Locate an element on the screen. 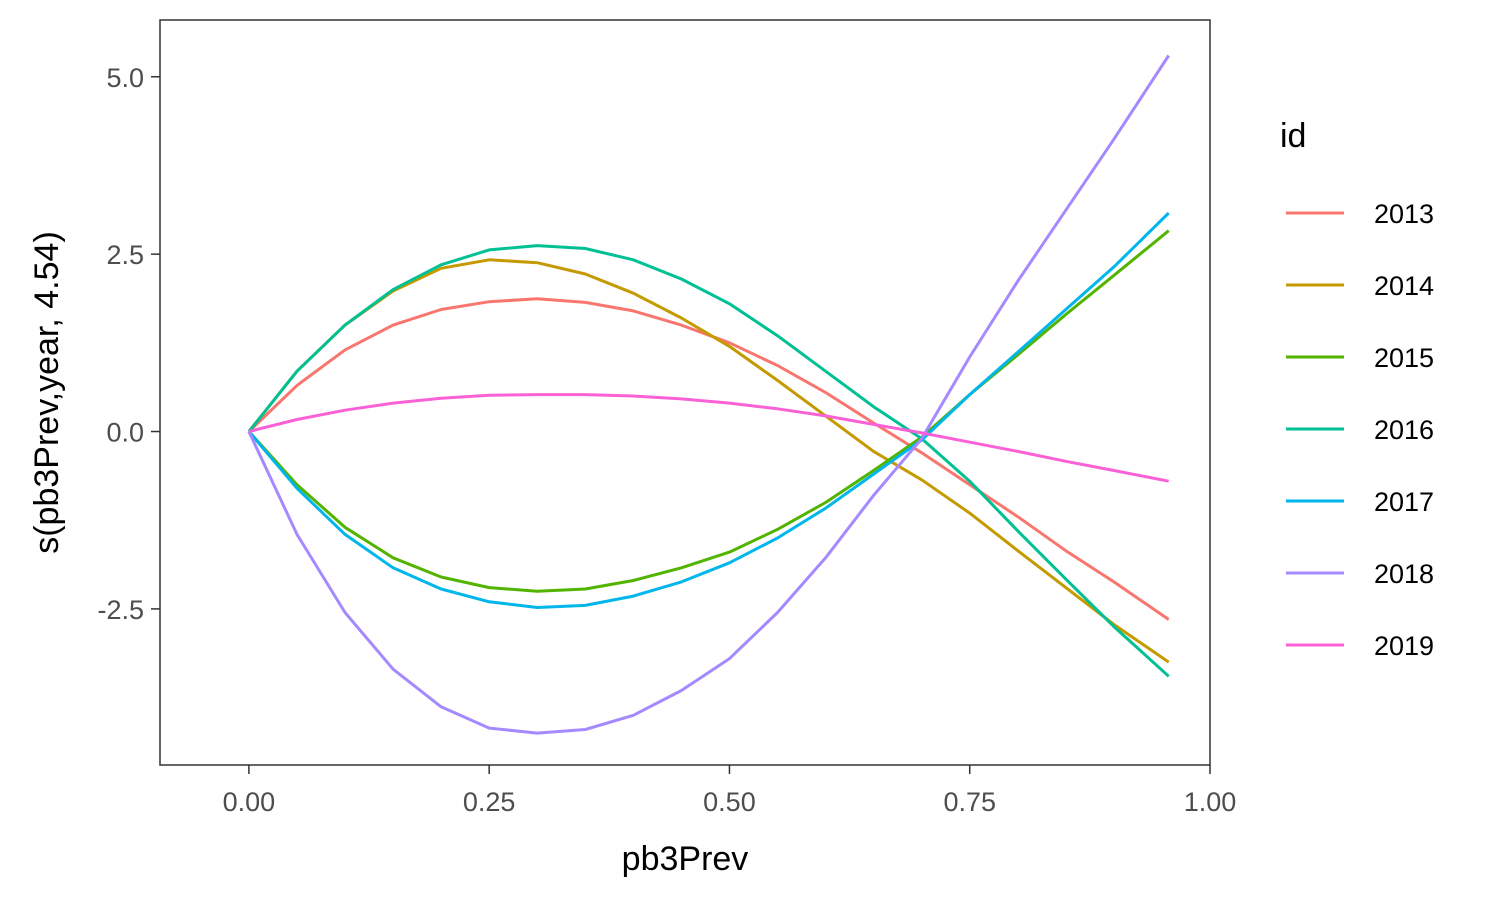 The width and height of the screenshot is (1500, 900). legend-label-2017: 2017 is located at coordinates (1404, 502).